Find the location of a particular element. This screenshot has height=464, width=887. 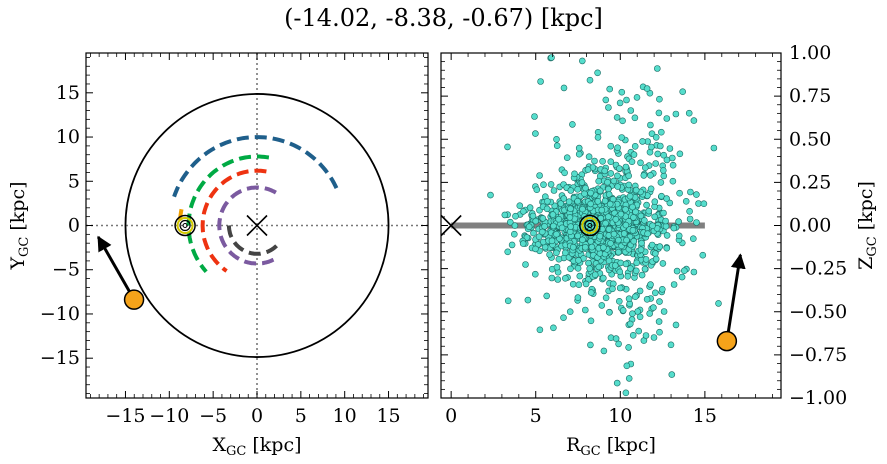

y-tick-label: 0.25 is located at coordinates (810, 182).